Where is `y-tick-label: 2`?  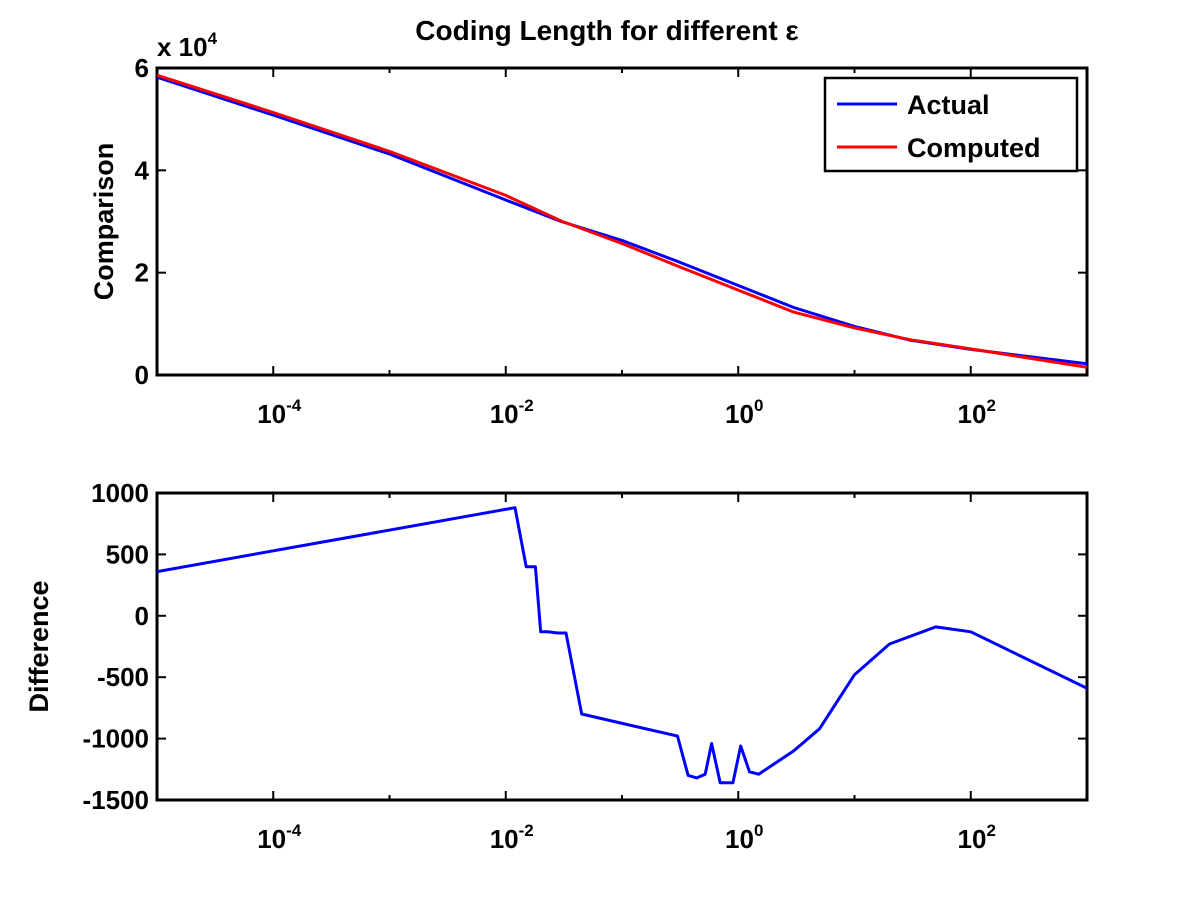
y-tick-label: 2 is located at coordinates (142, 273).